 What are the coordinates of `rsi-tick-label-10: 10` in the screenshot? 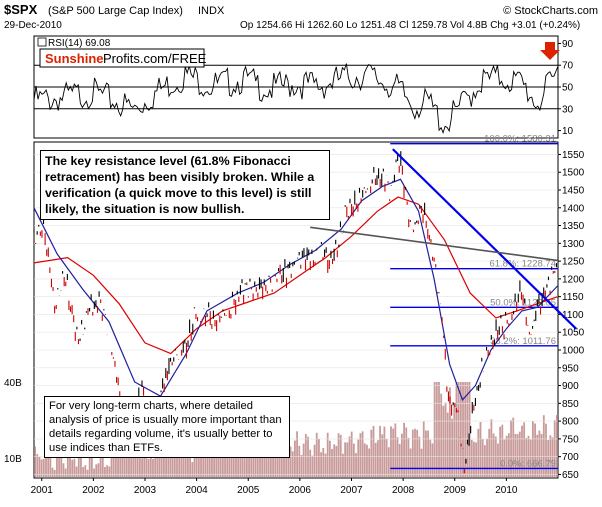 It's located at (568, 131).